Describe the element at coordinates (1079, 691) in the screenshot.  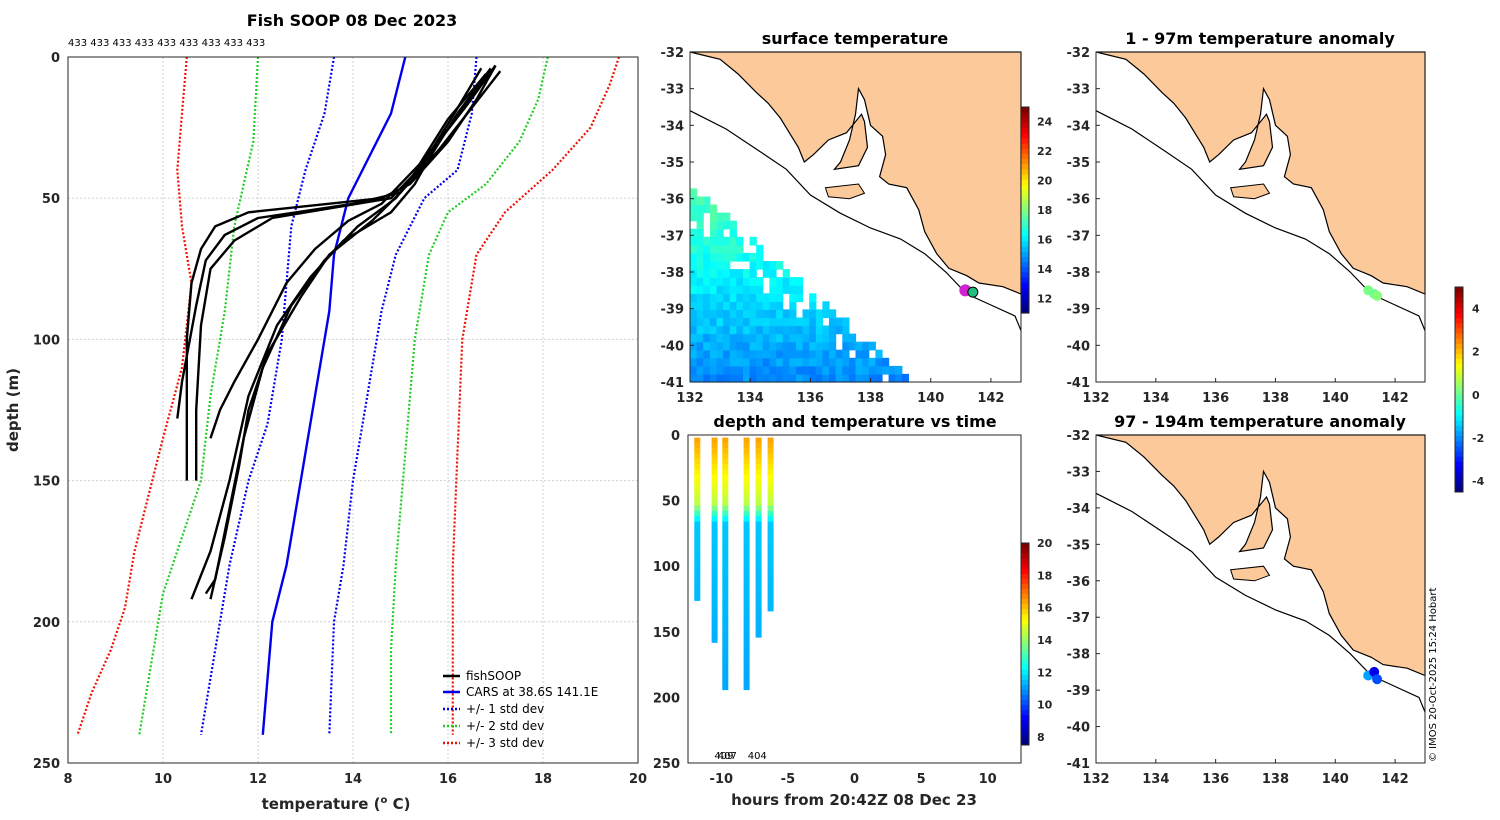
I see `map-ytick: -39` at that location.